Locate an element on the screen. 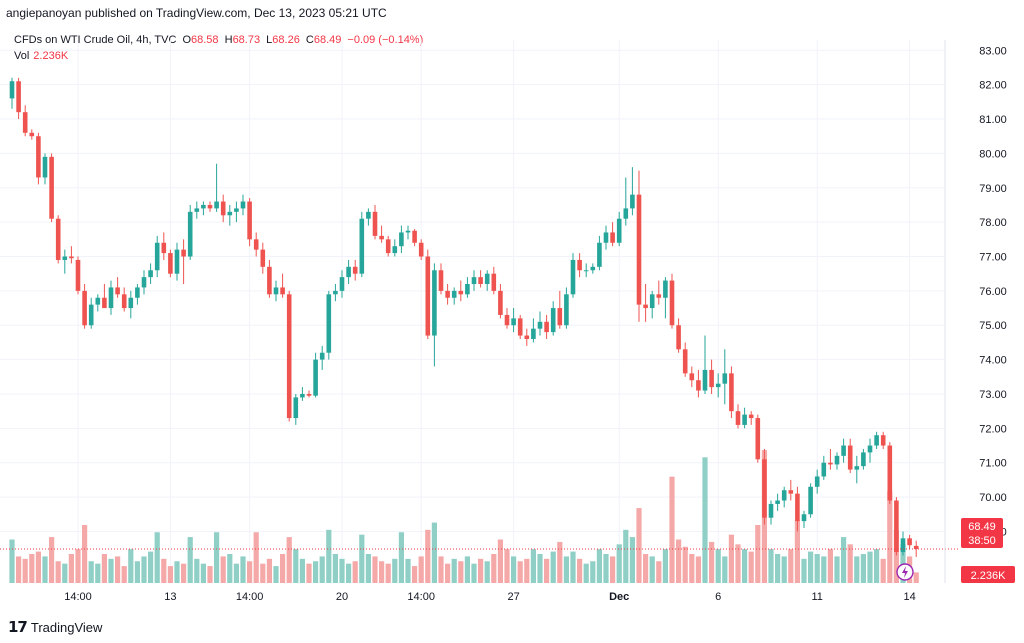 The width and height of the screenshot is (1024, 643). footer-brand: 17 TradingView is located at coordinates (55, 627).